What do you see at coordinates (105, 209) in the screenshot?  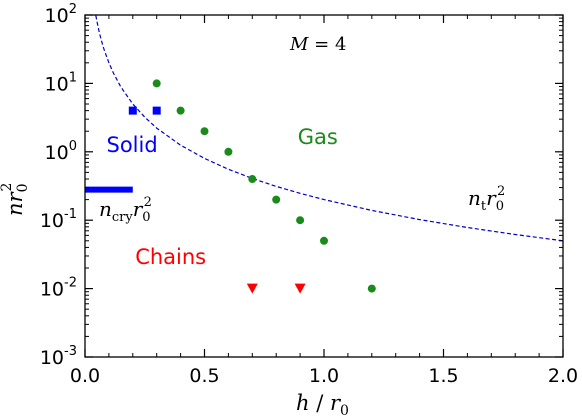 I see `crystal-density-n: n` at bounding box center [105, 209].